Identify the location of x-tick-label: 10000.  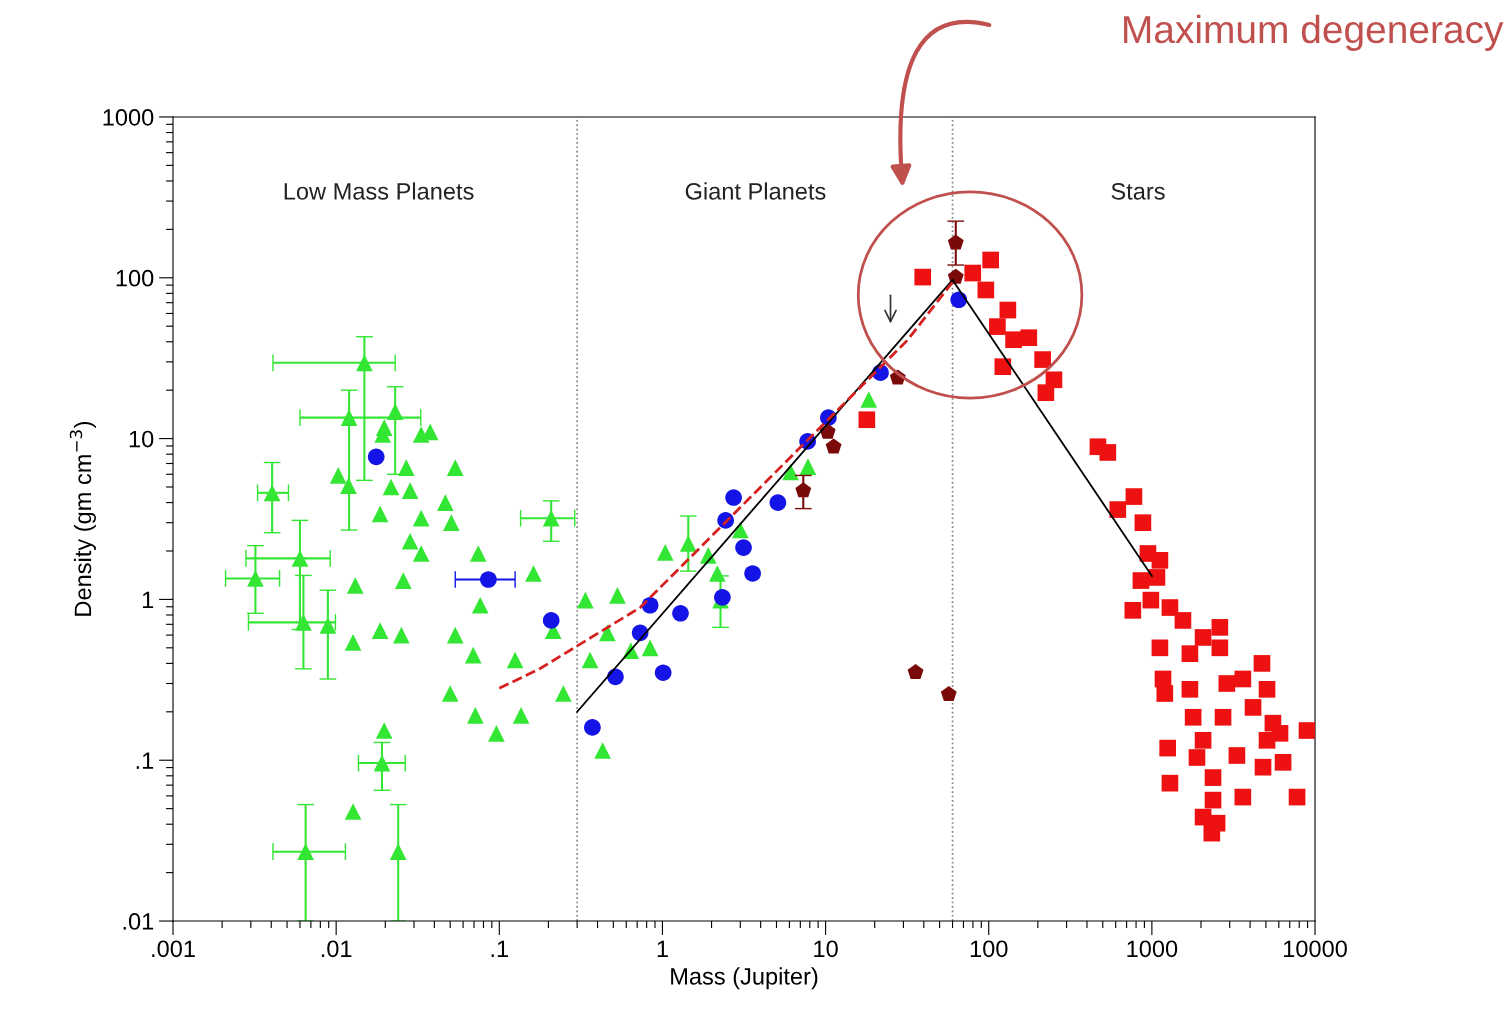
(1315, 949).